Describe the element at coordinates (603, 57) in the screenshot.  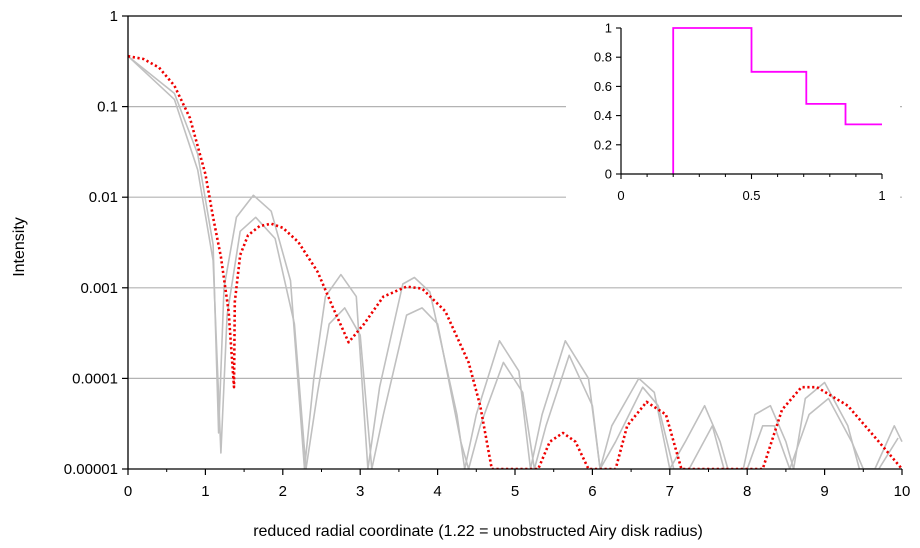
I see `inset-y-tick-label-4: 0.8` at that location.